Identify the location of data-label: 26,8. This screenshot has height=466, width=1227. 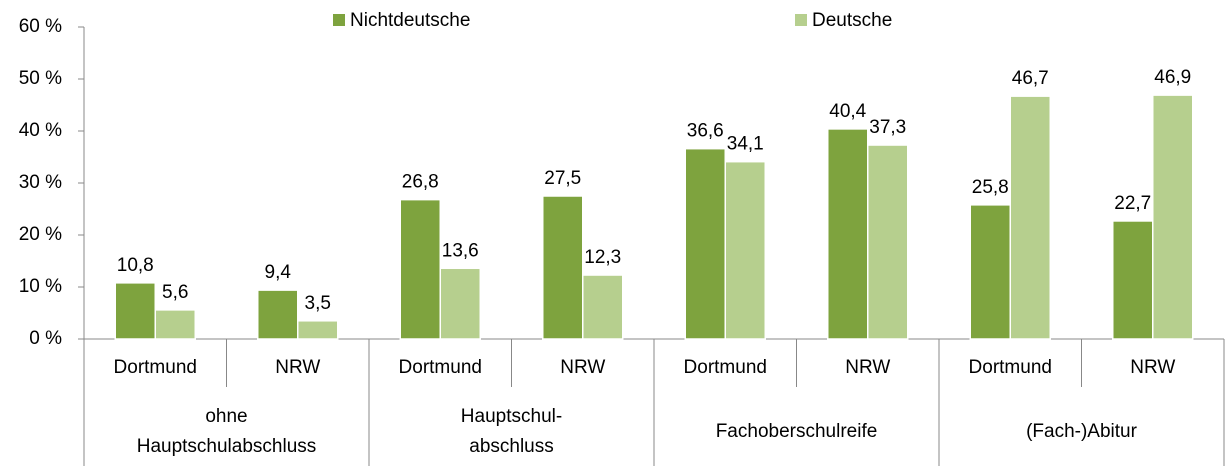
(420, 182).